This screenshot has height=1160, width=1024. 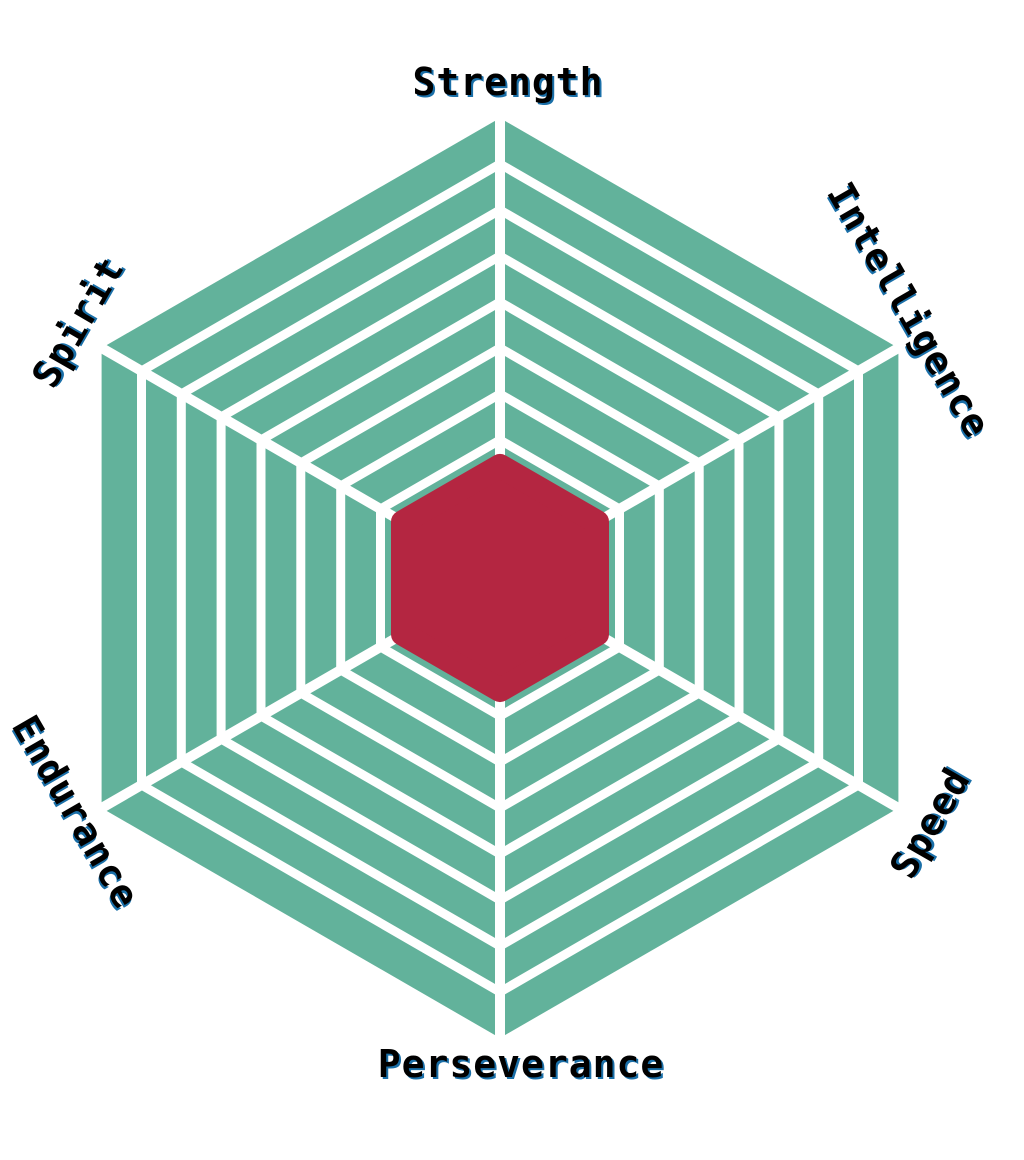 I want to click on stat-fill-layer, so click(x=500, y=578).